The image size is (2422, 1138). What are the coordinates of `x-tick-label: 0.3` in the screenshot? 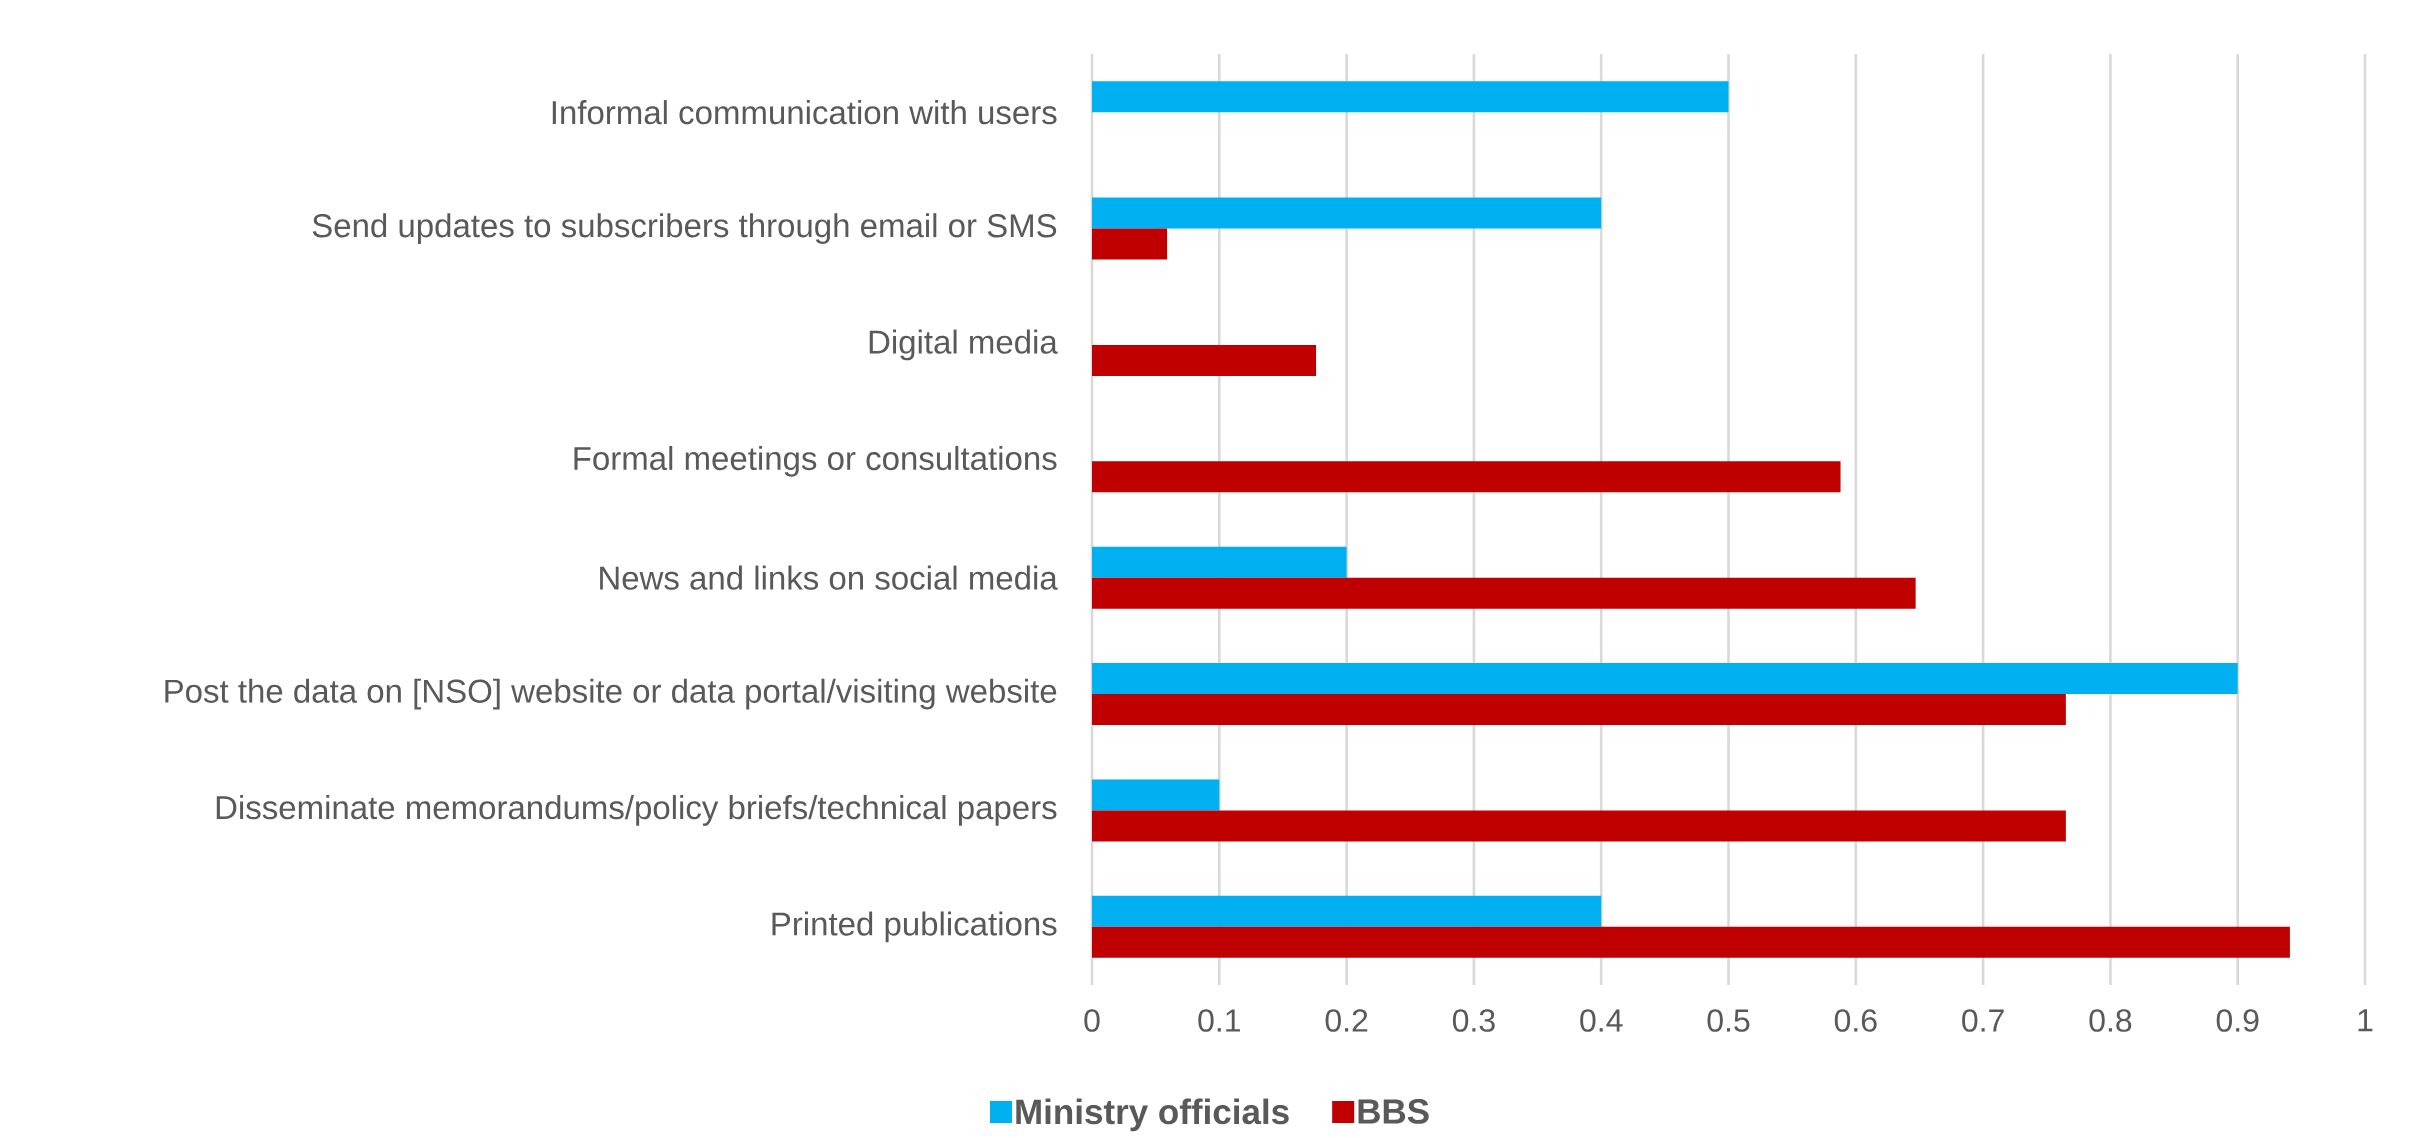 It's located at (1473, 1020).